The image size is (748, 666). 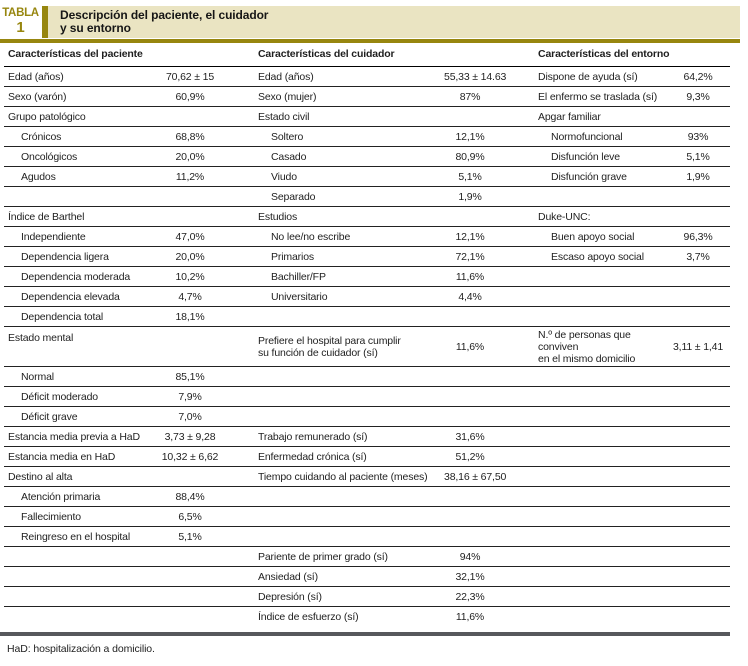 What do you see at coordinates (349, 596) in the screenshot?
I see `cell-cuidador-label: Depresión (sí)` at bounding box center [349, 596].